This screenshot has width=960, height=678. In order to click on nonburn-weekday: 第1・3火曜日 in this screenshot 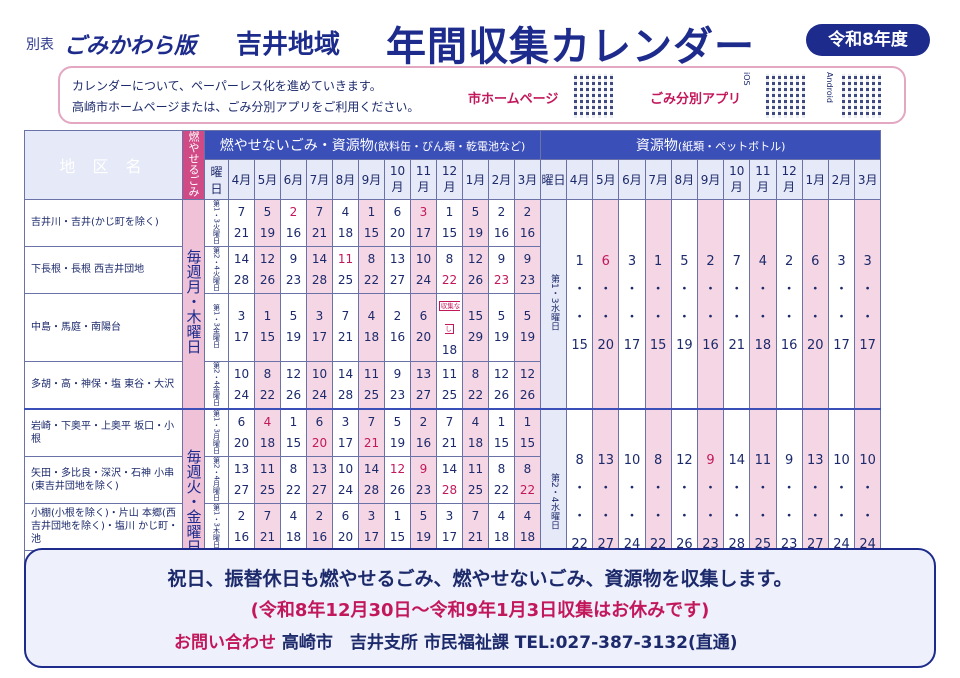, I will do `click(216, 223)`.